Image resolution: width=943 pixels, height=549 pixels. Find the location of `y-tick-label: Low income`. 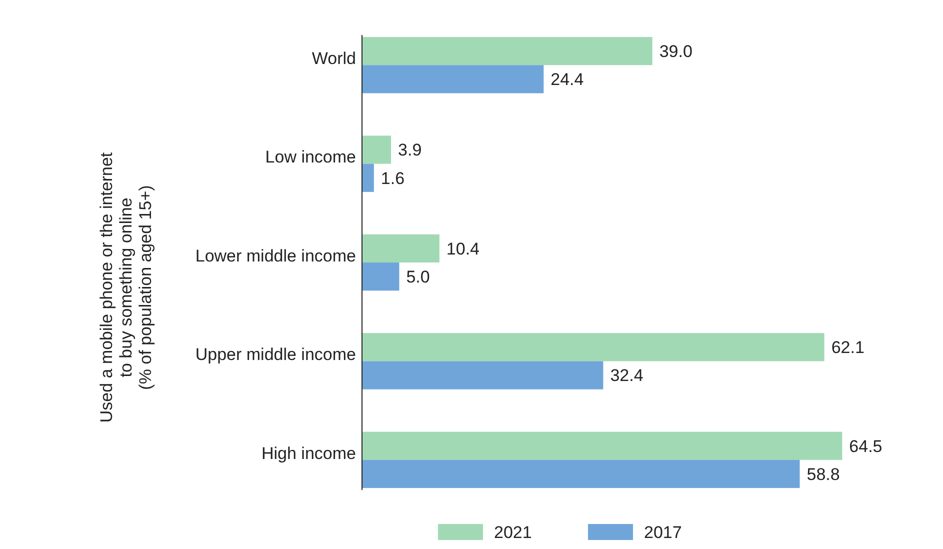

y-tick-label: Low income is located at coordinates (310, 157).